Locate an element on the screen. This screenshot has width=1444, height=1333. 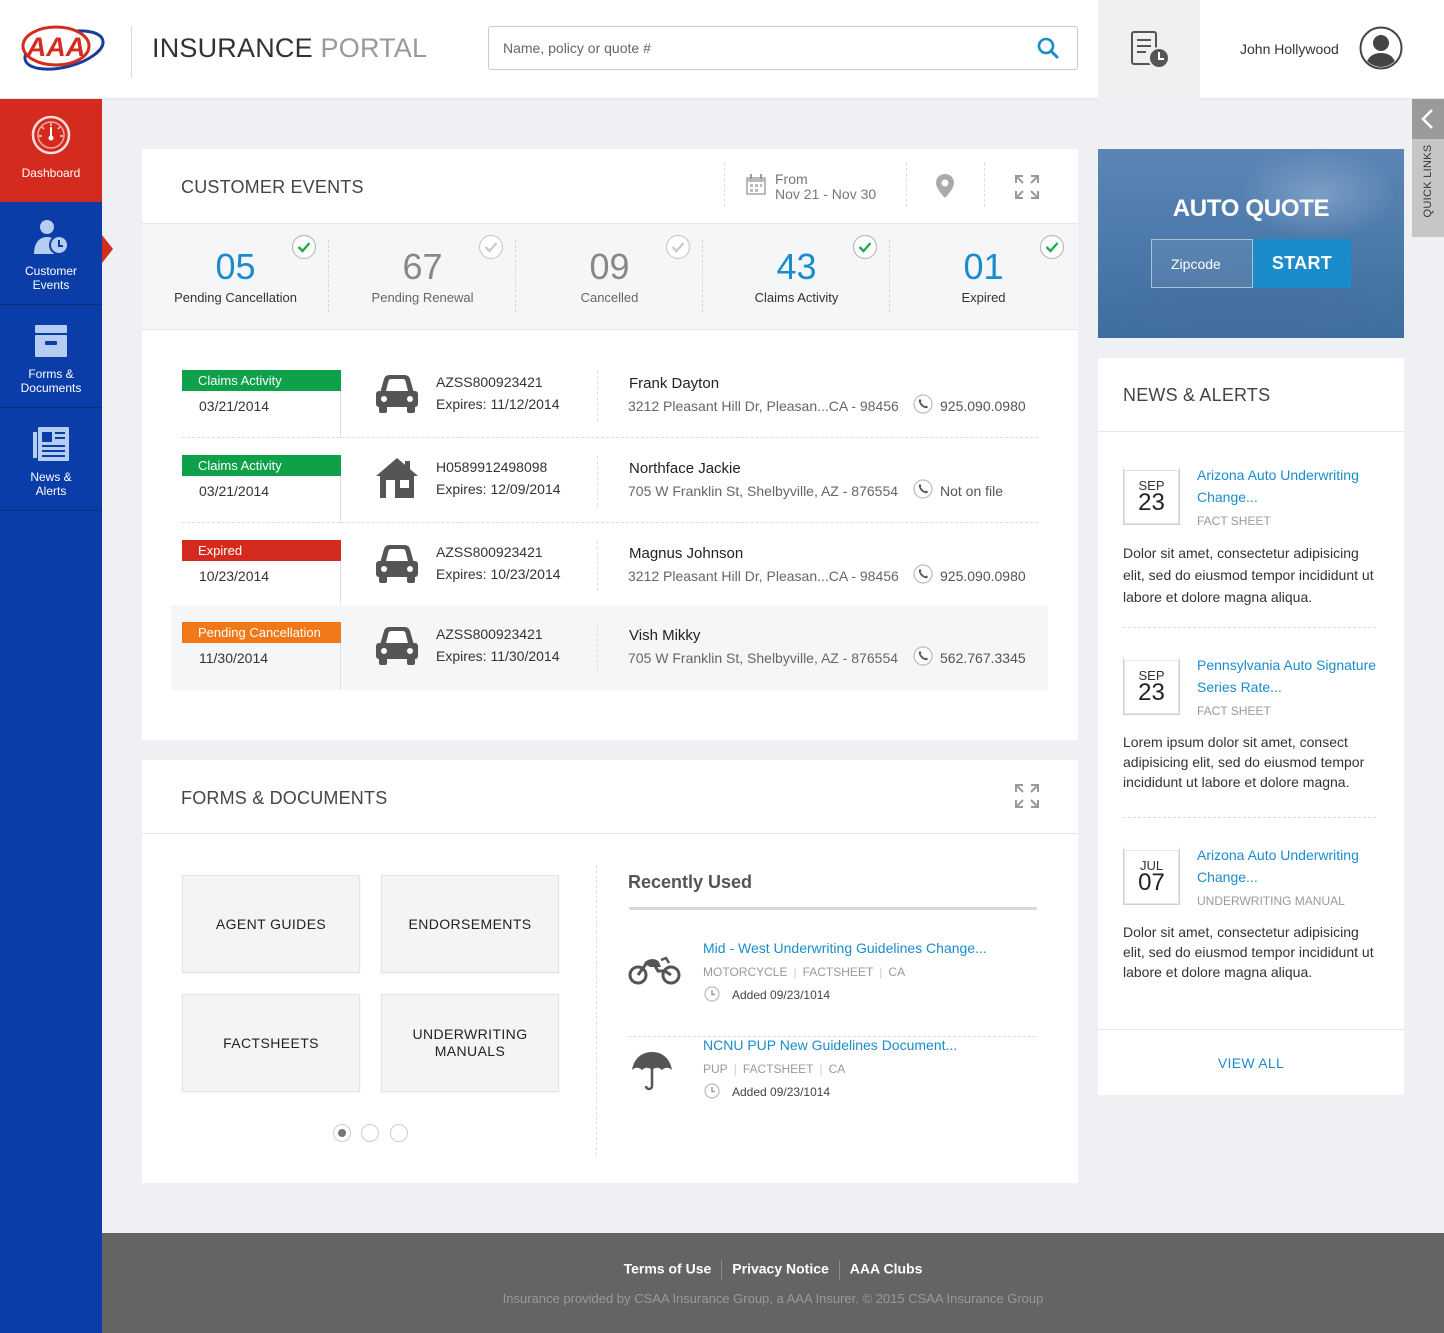
policy-expiry: Expires: 10/23/2014 is located at coordinates (498, 574).